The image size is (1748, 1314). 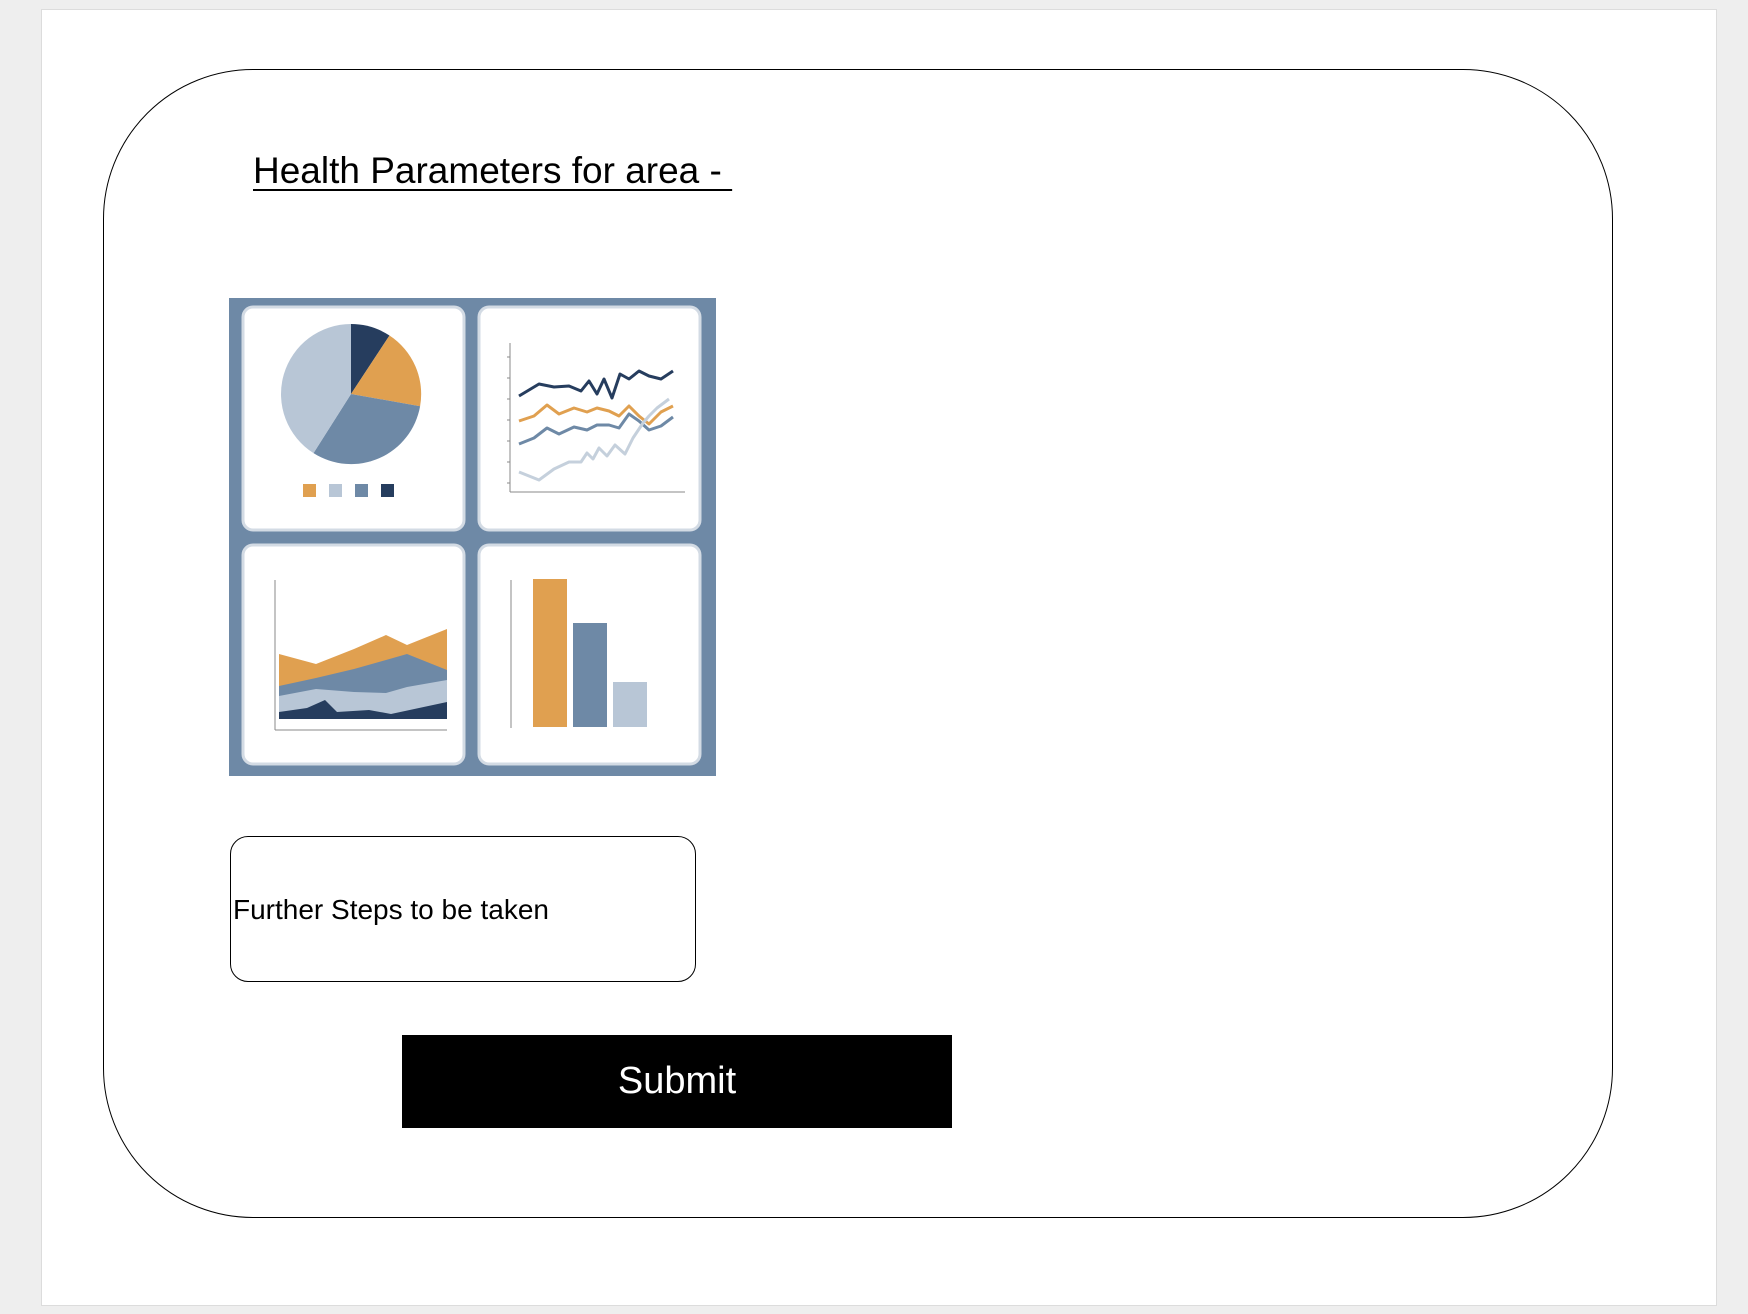 What do you see at coordinates (578, 653) in the screenshot?
I see `bar-chart-icon` at bounding box center [578, 653].